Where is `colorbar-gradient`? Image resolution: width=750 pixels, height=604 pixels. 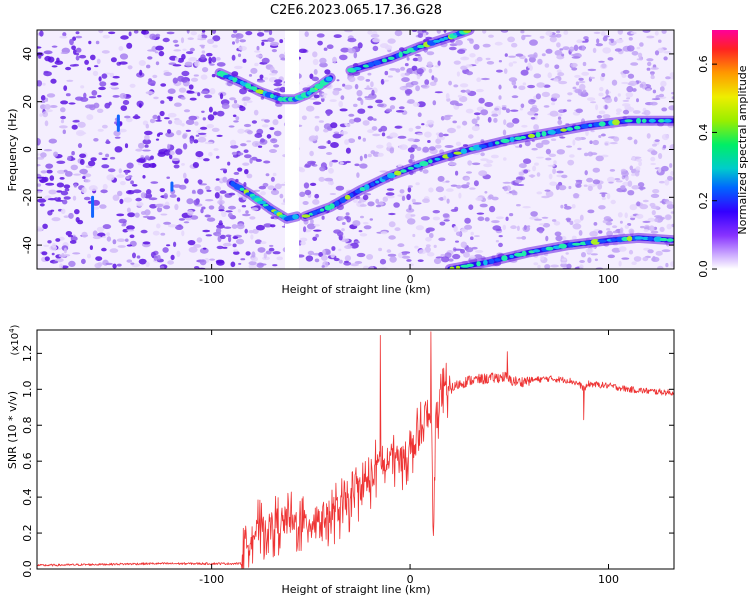
colorbar-gradient is located at coordinates (725, 149).